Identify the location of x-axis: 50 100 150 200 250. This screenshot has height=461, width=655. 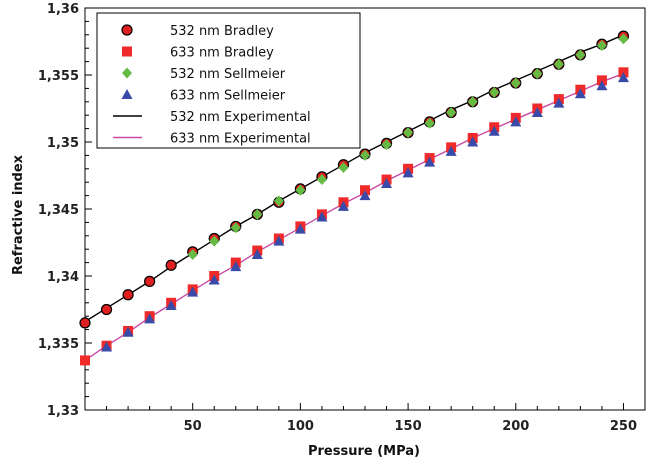
(376, 418).